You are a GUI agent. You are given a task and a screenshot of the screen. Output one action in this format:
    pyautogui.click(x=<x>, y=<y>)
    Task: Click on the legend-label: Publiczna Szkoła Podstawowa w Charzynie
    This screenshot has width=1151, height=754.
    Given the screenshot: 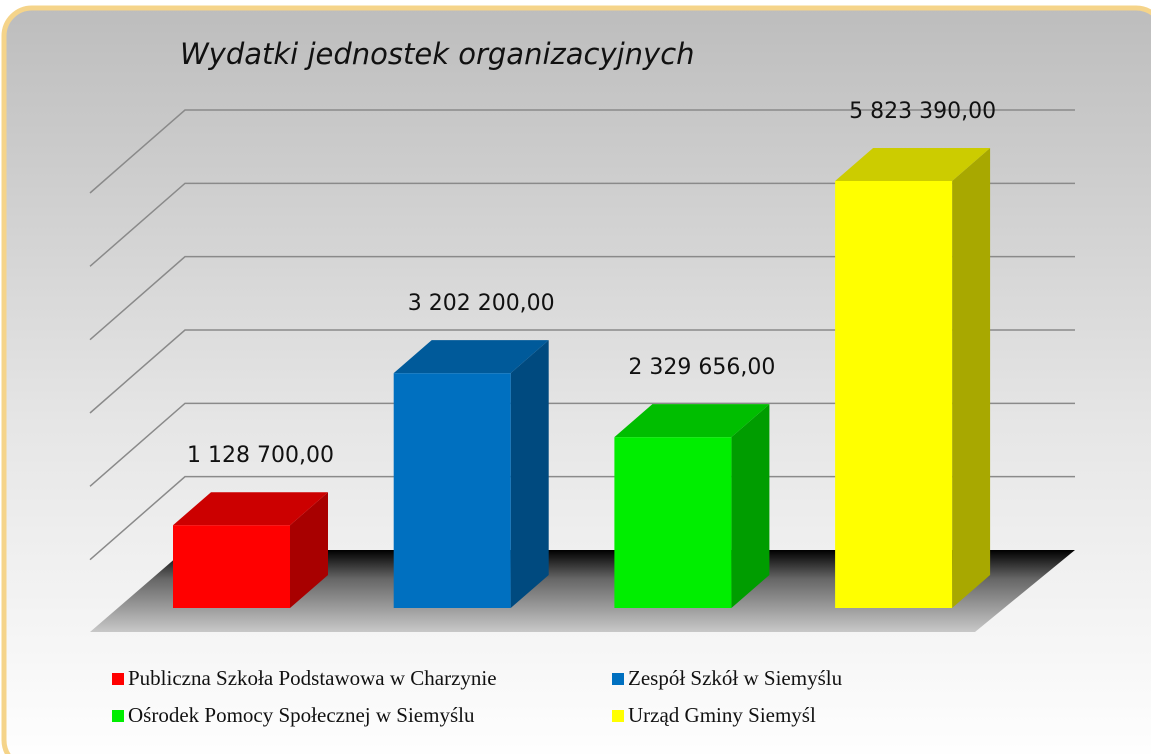 What is the action you would take?
    pyautogui.click(x=312, y=678)
    